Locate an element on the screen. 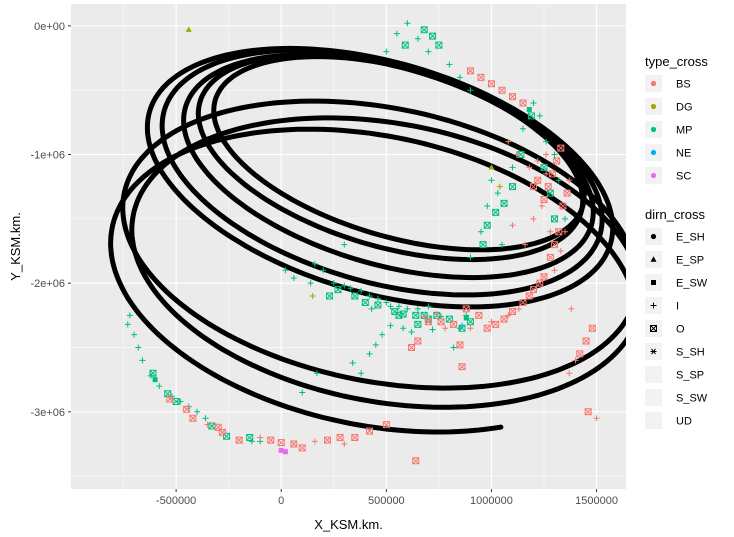 The height and width of the screenshot is (537, 734). legend-label: S_SP is located at coordinates (690, 376).